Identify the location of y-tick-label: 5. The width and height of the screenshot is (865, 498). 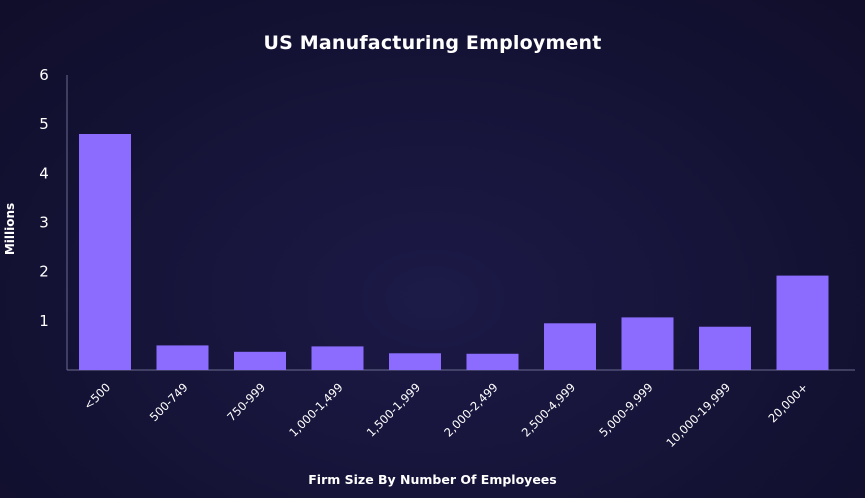
(44, 124).